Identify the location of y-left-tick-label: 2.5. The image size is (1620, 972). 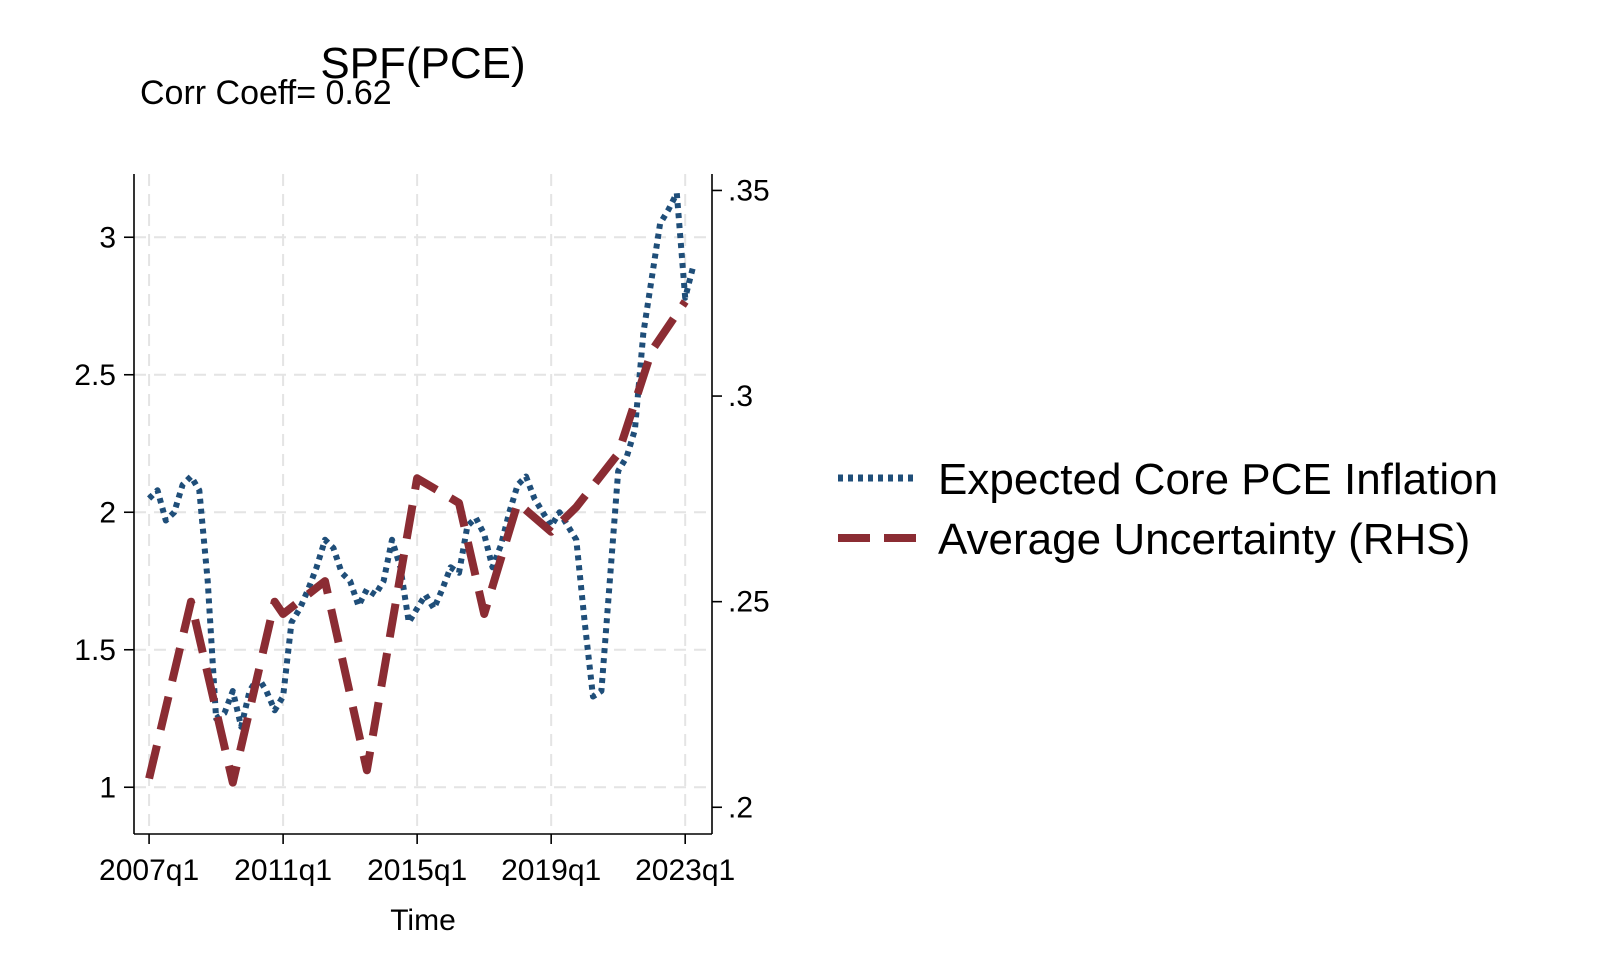
(95, 375).